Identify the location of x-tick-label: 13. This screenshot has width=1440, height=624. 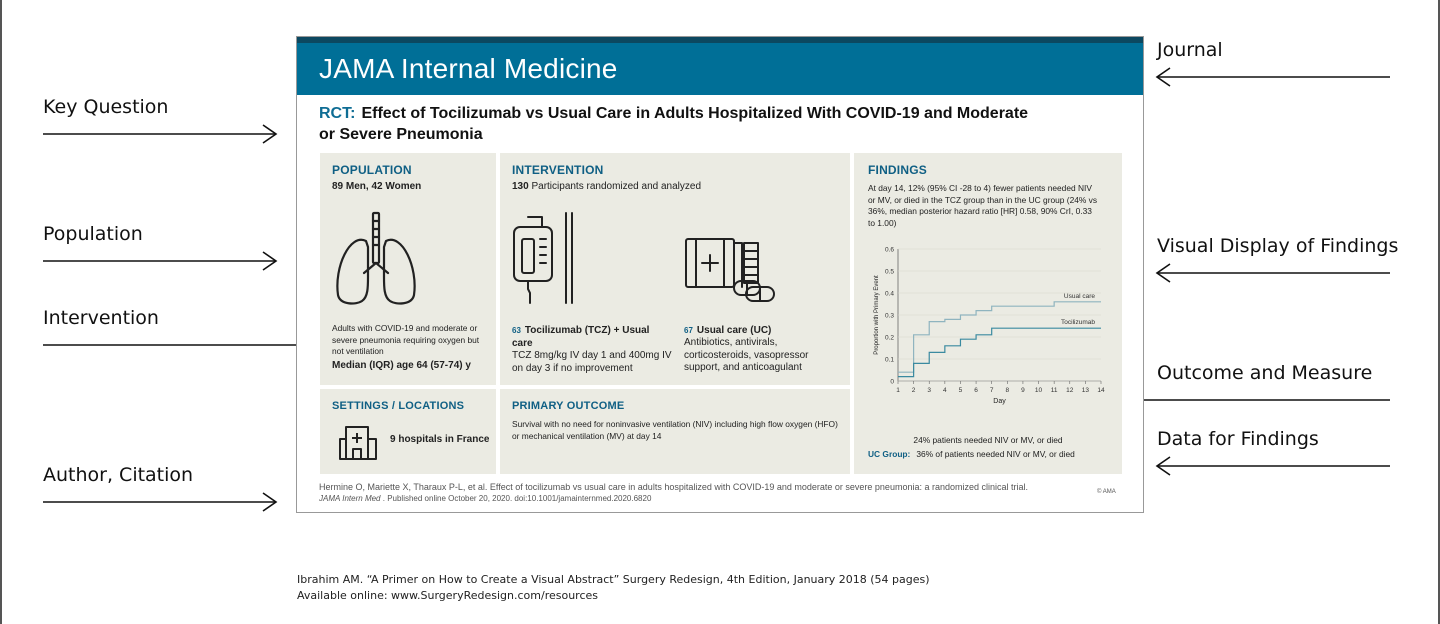
(1086, 390).